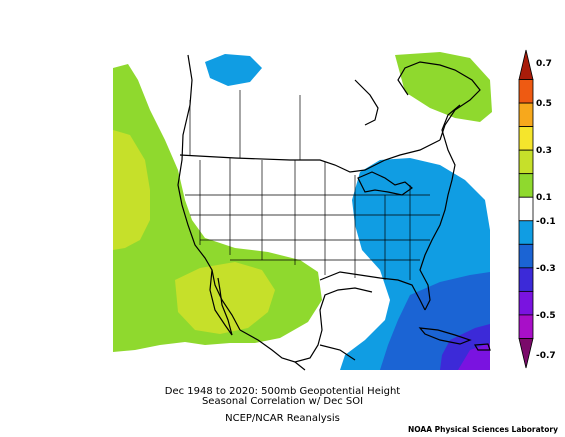 This screenshot has width=565, height=437. What do you see at coordinates (366, 102) in the screenshot?
I see `hudson-bay-coast` at bounding box center [366, 102].